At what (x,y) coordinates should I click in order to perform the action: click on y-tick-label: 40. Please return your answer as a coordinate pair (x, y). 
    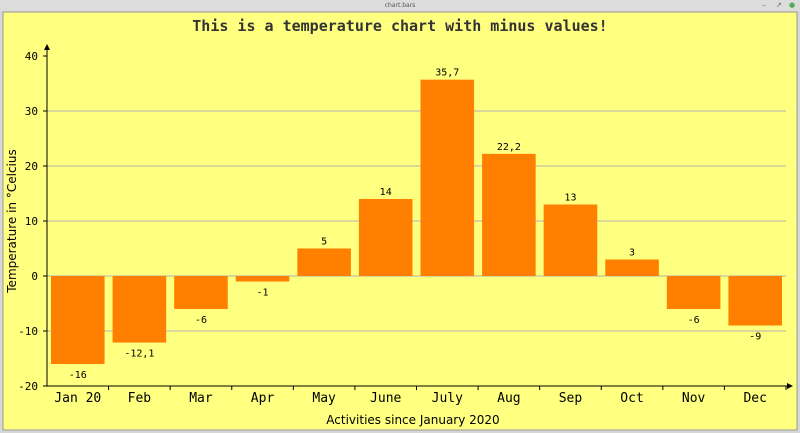
    Looking at the image, I should click on (31, 56).